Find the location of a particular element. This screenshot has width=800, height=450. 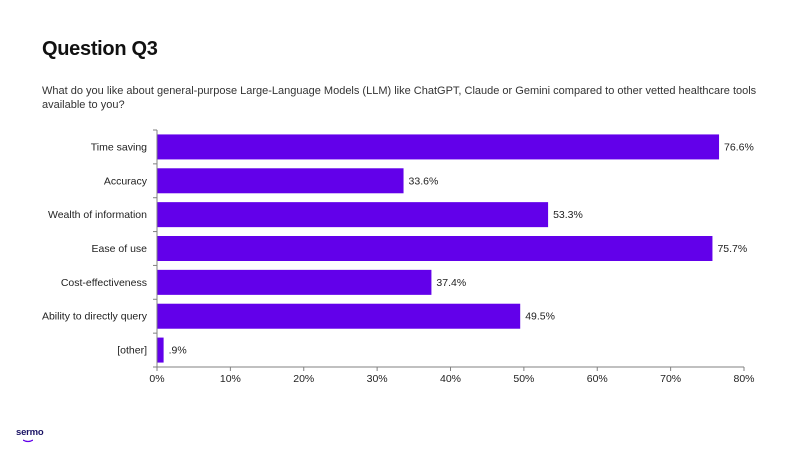

sermo-logo: sermo is located at coordinates (30, 432).